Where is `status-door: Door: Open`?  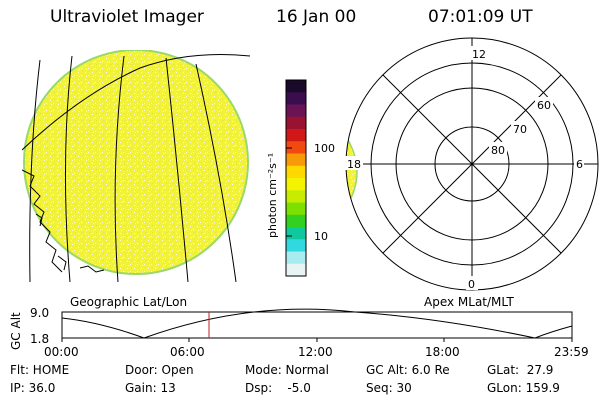 status-door: Door: Open is located at coordinates (159, 370).